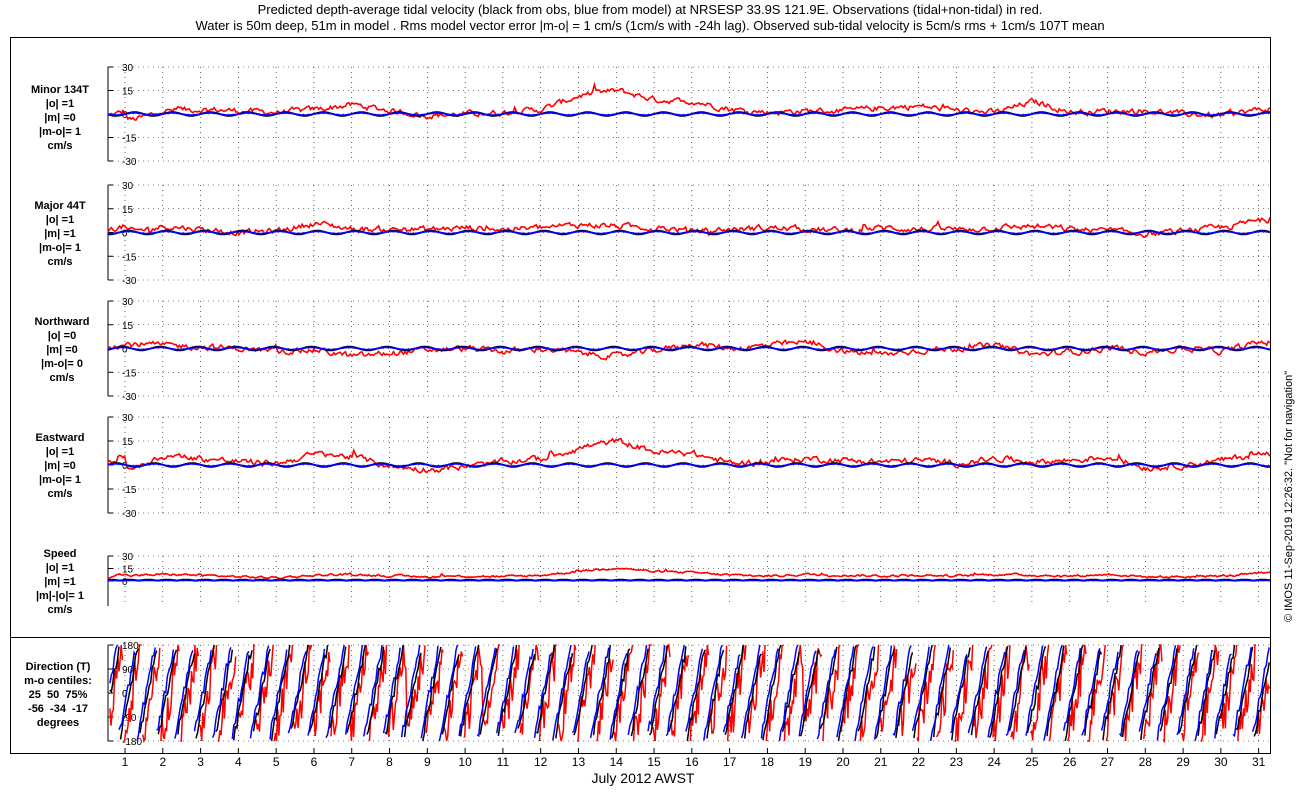  Describe the element at coordinates (640, 695) in the screenshot. I see `direction-frame` at that location.